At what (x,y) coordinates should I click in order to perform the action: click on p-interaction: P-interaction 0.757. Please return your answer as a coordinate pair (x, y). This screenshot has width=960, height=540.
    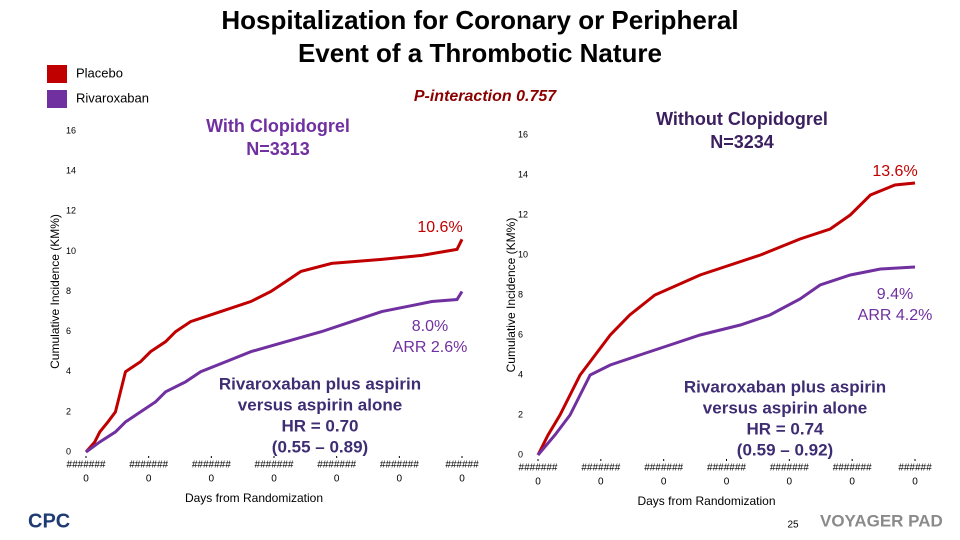
    Looking at the image, I should click on (485, 96).